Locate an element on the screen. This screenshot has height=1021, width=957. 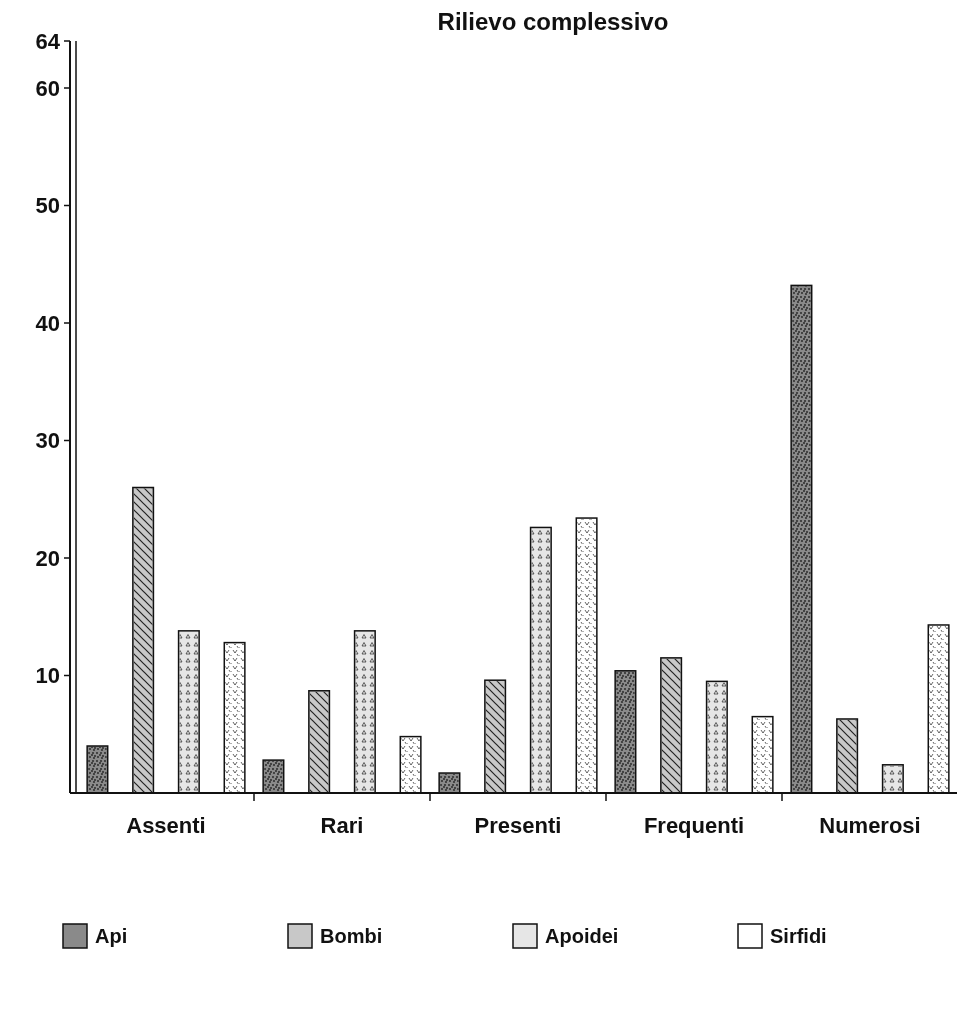
x-tick-label: Assenti is located at coordinates (166, 825).